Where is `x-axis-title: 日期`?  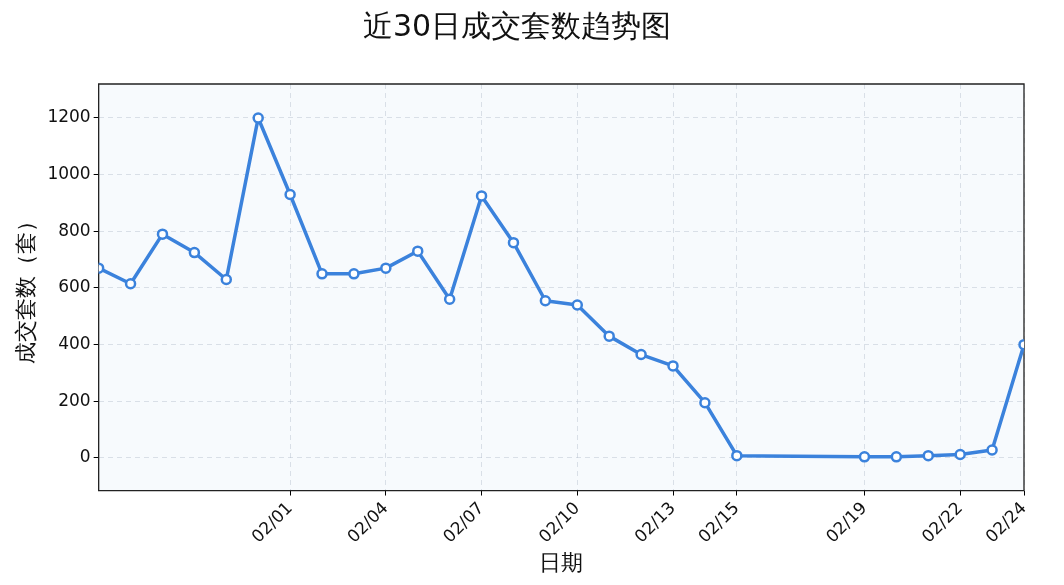 x-axis-title: 日期 is located at coordinates (561, 562).